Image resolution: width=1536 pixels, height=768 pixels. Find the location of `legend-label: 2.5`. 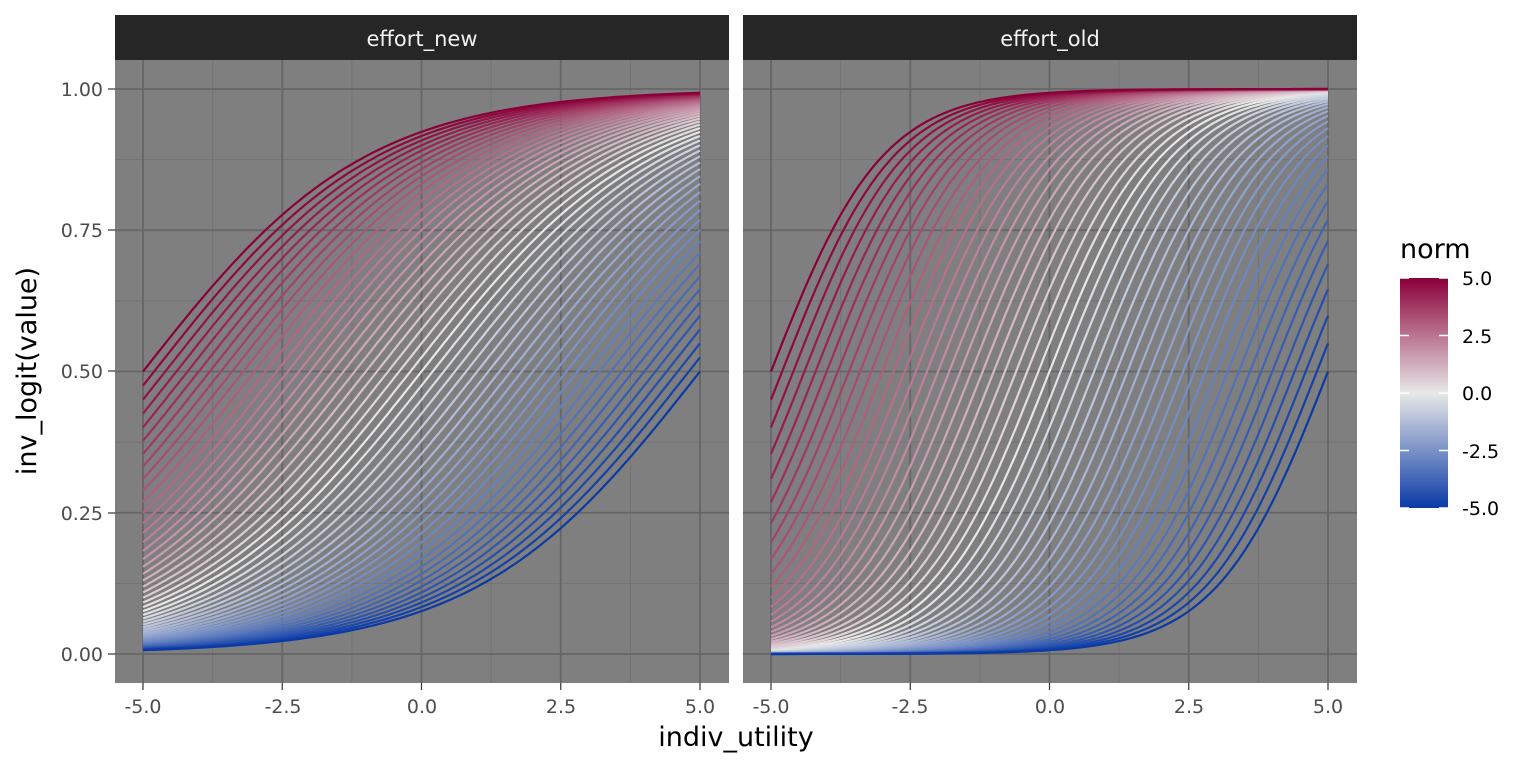

legend-label: 2.5 is located at coordinates (1477, 337).